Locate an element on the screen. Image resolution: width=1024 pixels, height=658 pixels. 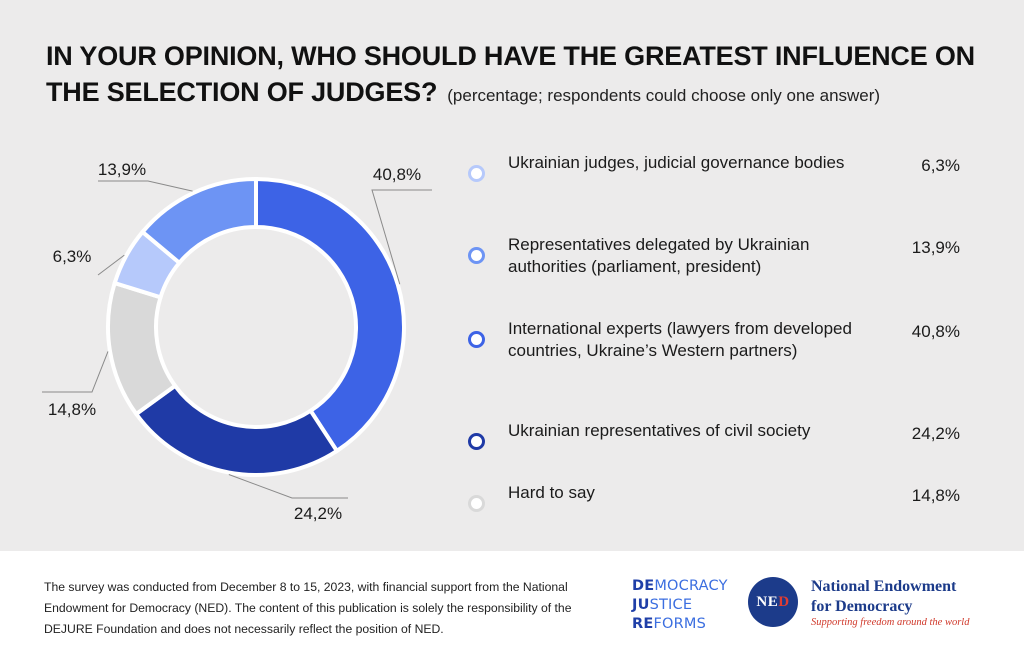
legend-value-civil-society: 24,2% is located at coordinates (935, 433).